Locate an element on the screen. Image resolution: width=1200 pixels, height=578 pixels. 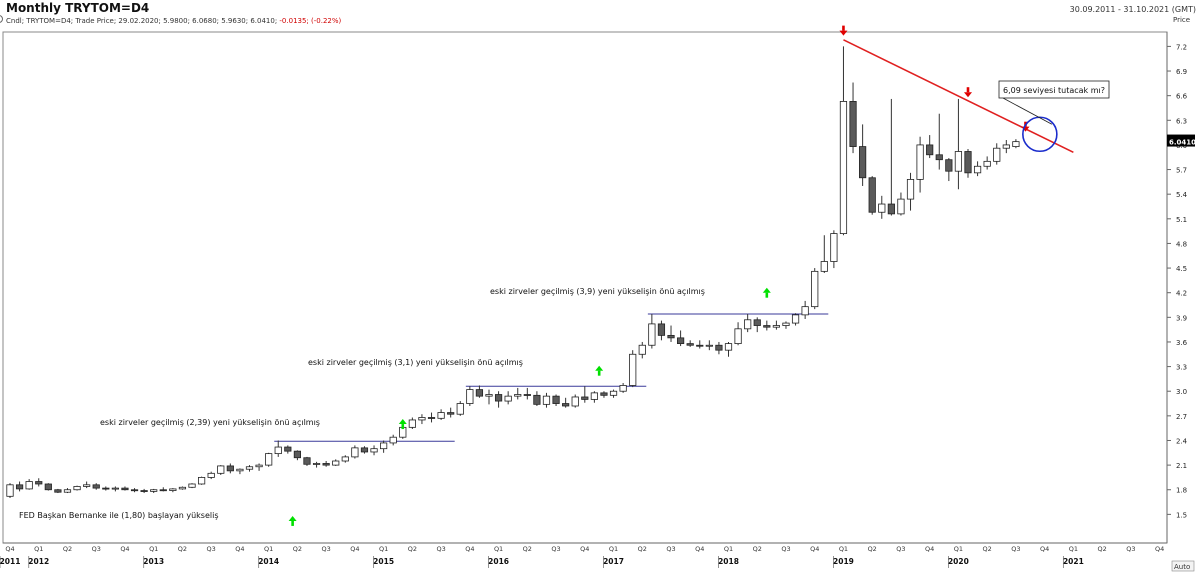
year-tick-label: 2014 is located at coordinates (268, 561).